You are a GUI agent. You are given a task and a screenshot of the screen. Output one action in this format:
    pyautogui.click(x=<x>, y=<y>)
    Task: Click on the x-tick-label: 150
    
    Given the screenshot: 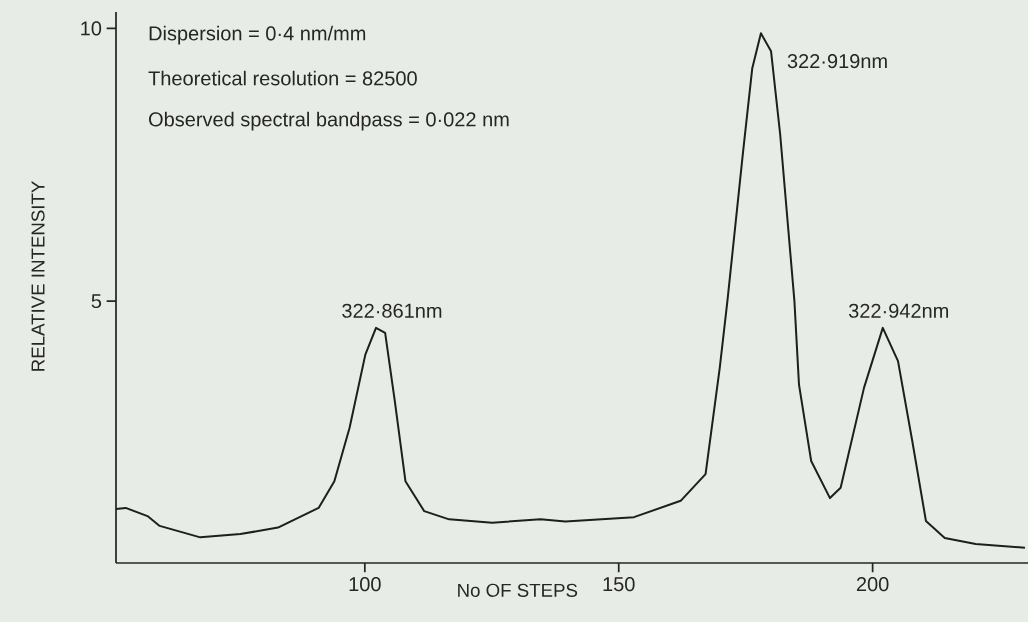 What is the action you would take?
    pyautogui.click(x=619, y=584)
    